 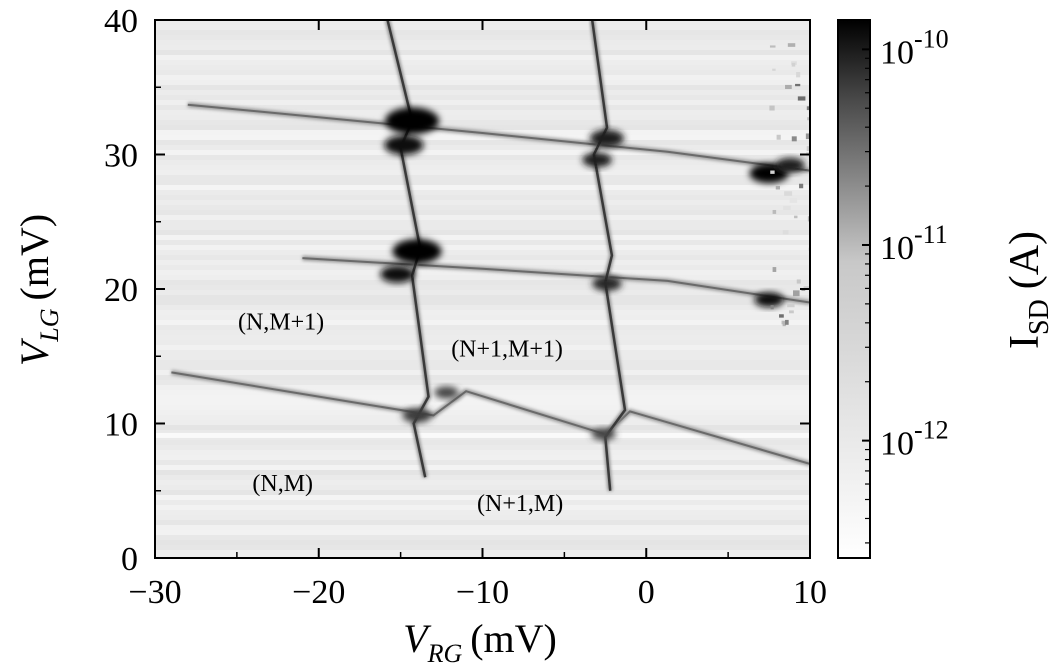 What do you see at coordinates (281, 322) in the screenshot?
I see `region-label: (N,M+1)` at bounding box center [281, 322].